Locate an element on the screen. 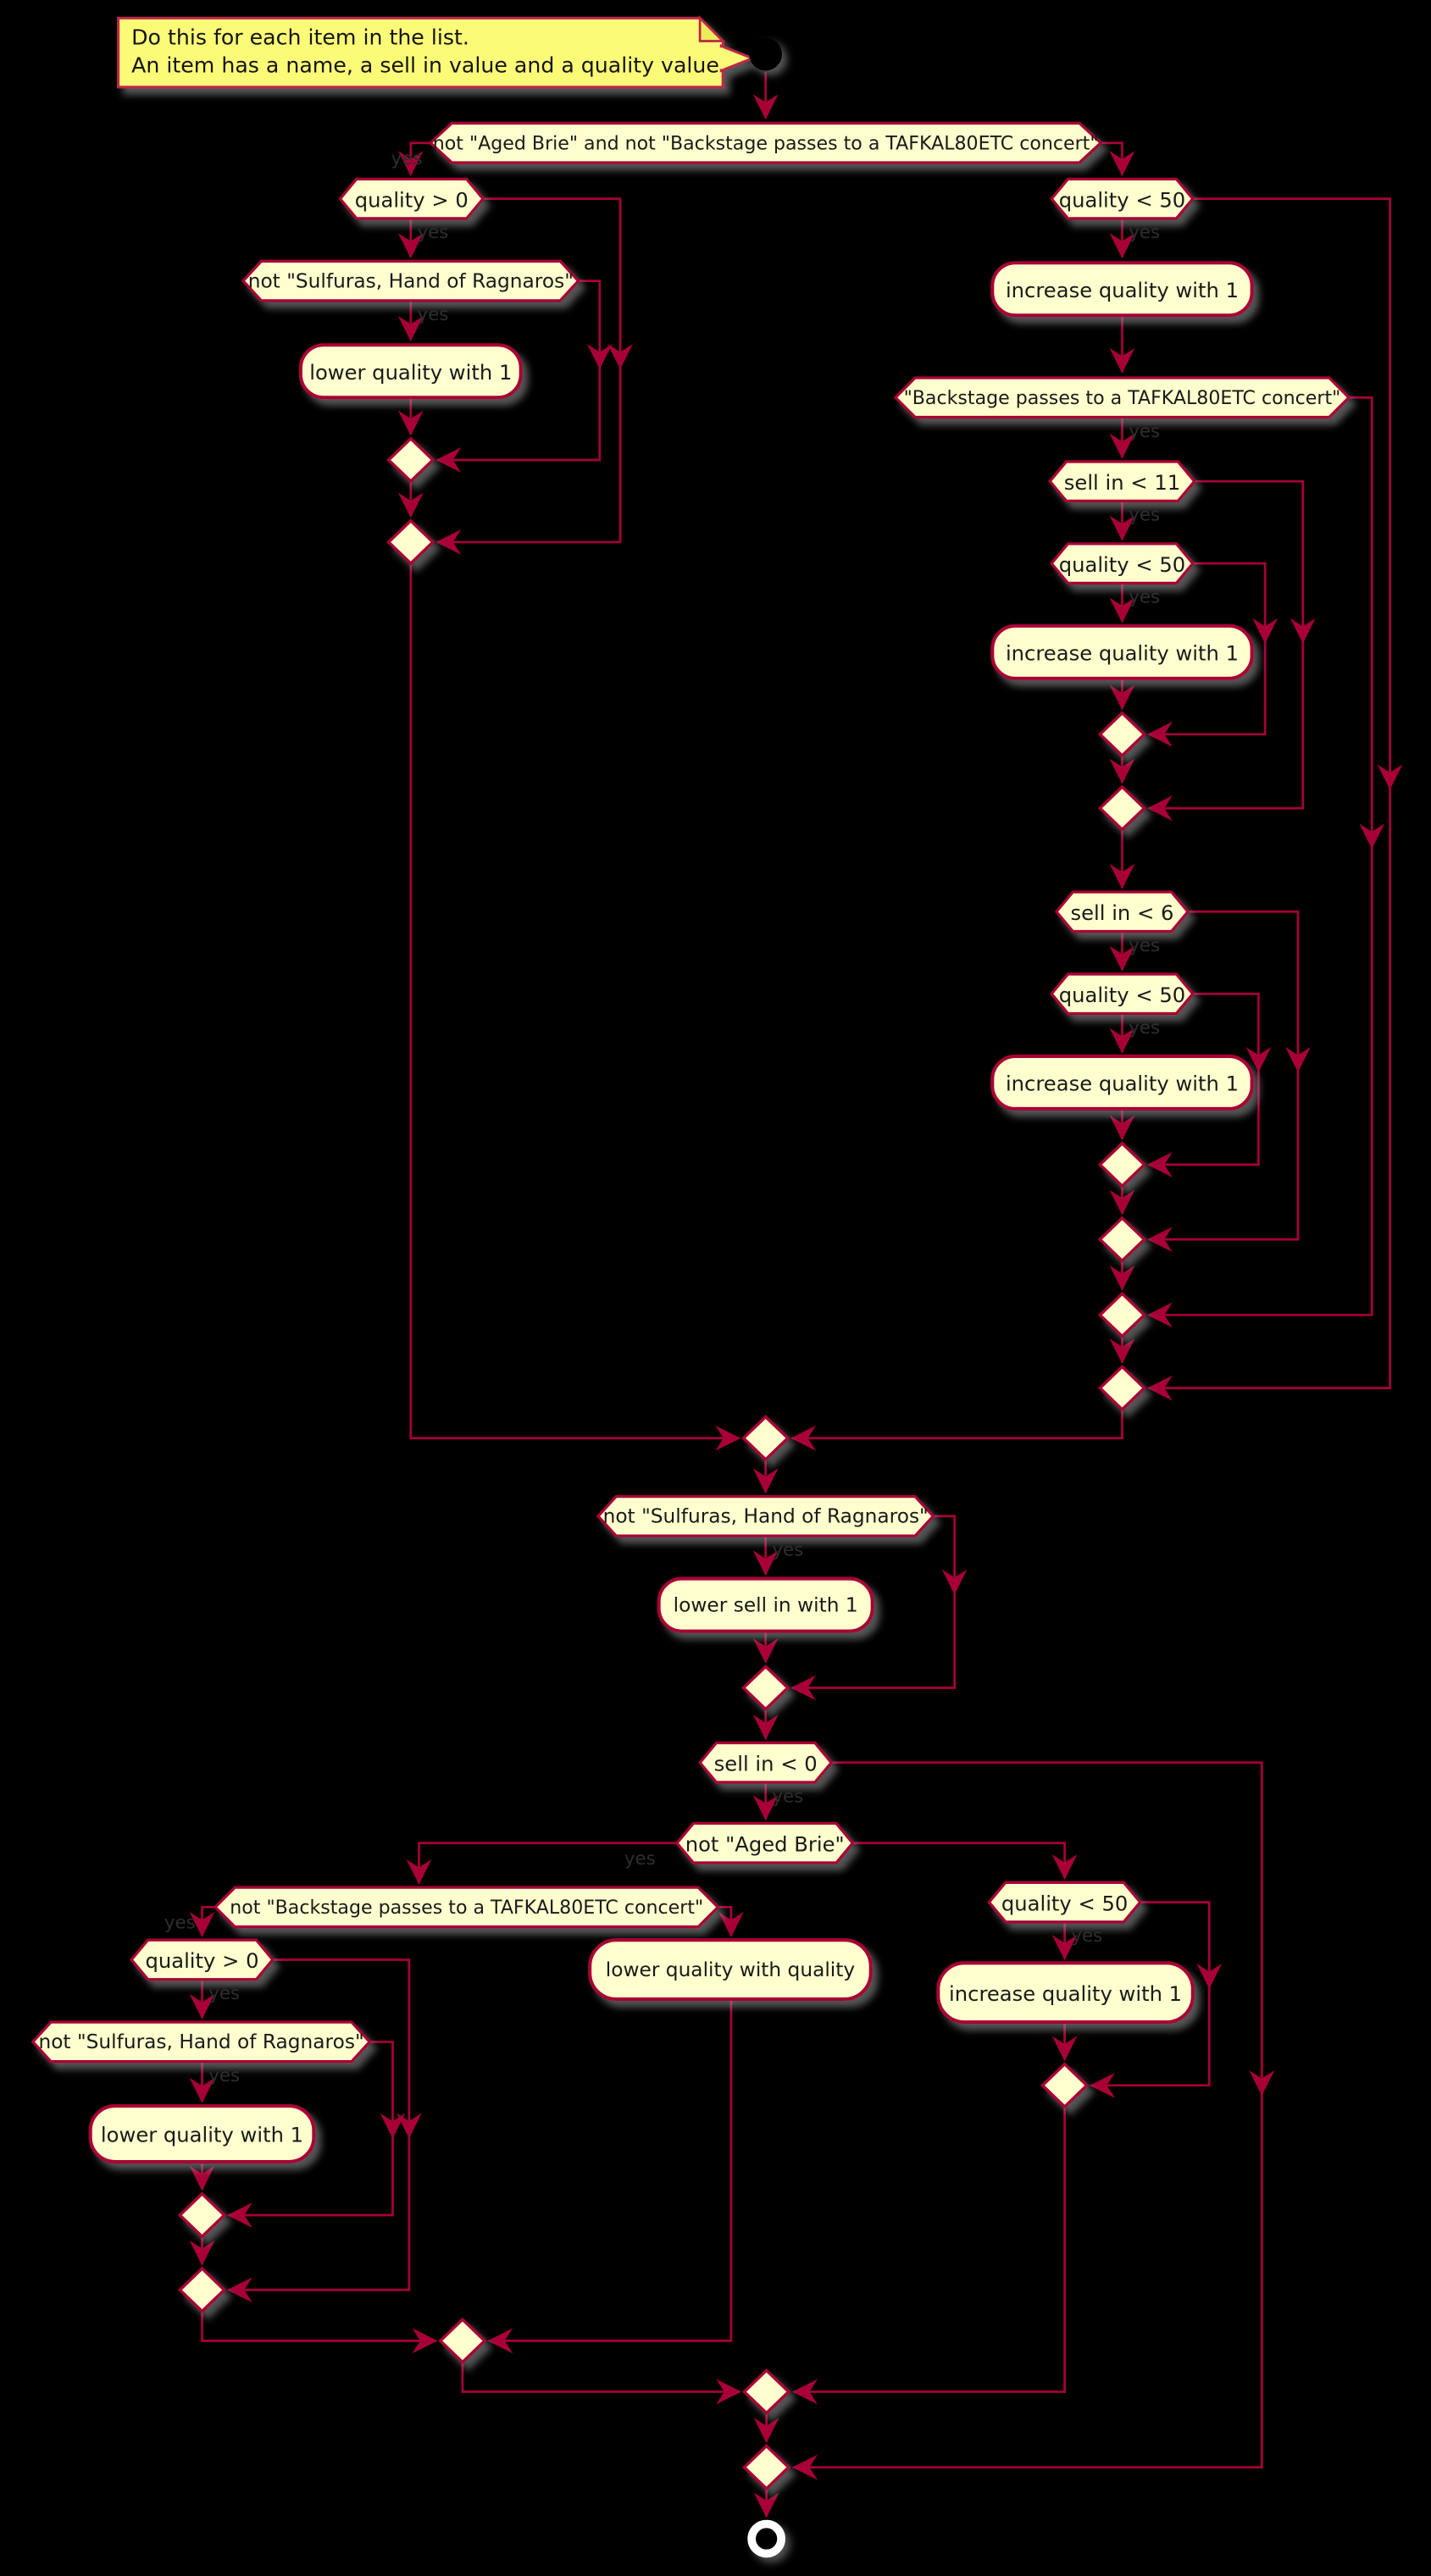 This screenshot has height=2576, width=1431. condition-sellin-lt6-label: sell in < 6 is located at coordinates (1122, 911).